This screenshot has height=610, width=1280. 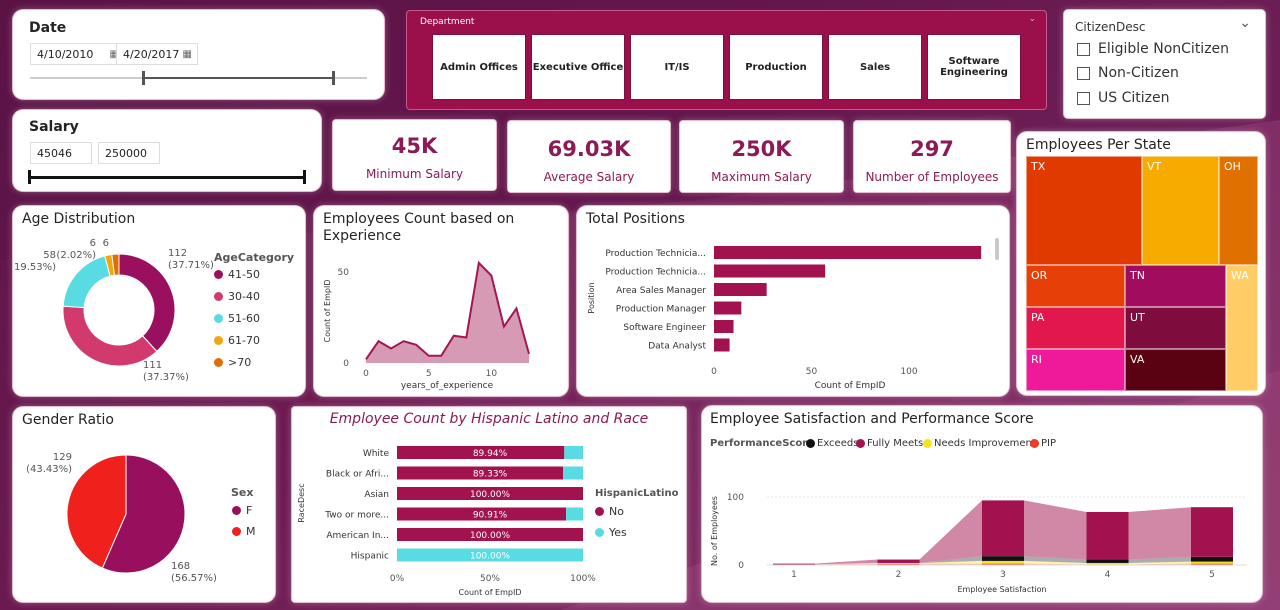 What do you see at coordinates (65, 54) in the screenshot?
I see `start-date-value: 4/10/2010` at bounding box center [65, 54].